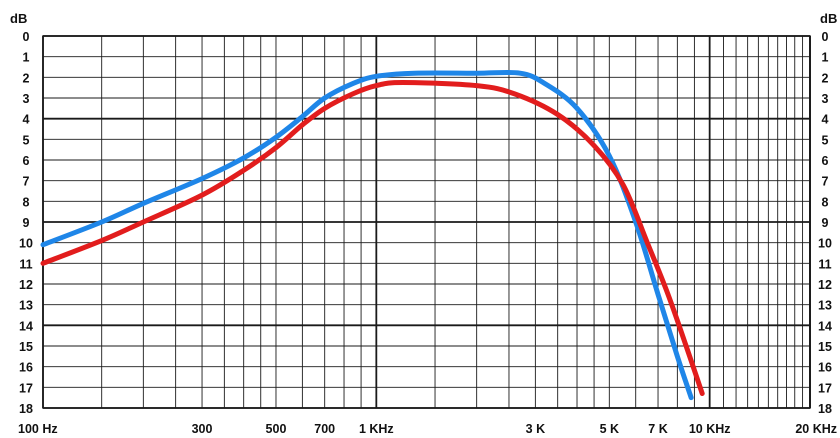  What do you see at coordinates (825, 99) in the screenshot?
I see `right-y-tick-label: 3` at bounding box center [825, 99].